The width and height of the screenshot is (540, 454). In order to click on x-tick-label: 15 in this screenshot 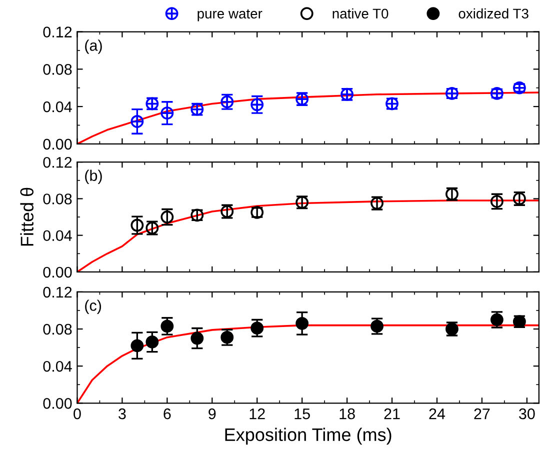, I will do `click(302, 414)`.